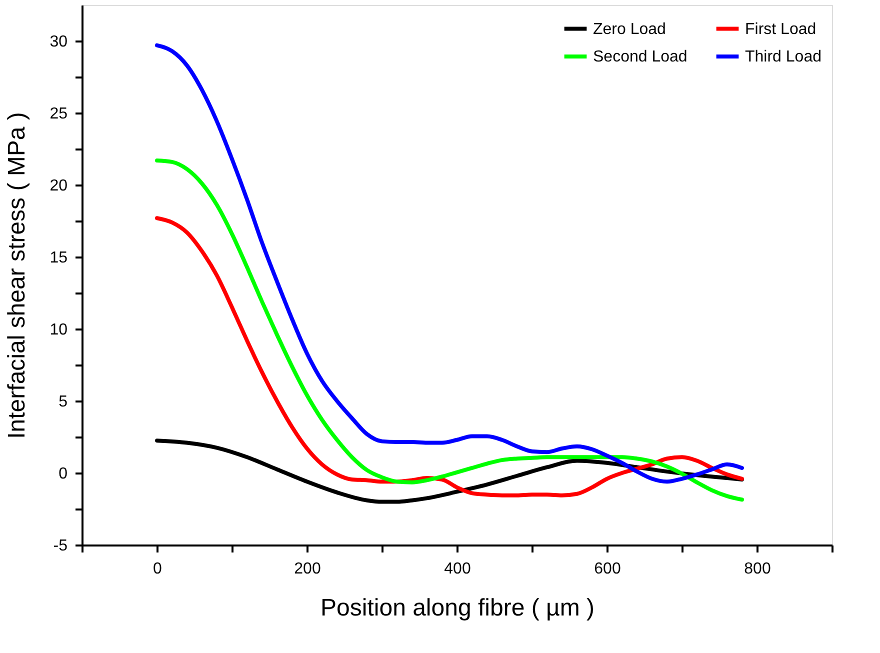  Describe the element at coordinates (607, 569) in the screenshot. I see `x-tick-label: 600` at that location.